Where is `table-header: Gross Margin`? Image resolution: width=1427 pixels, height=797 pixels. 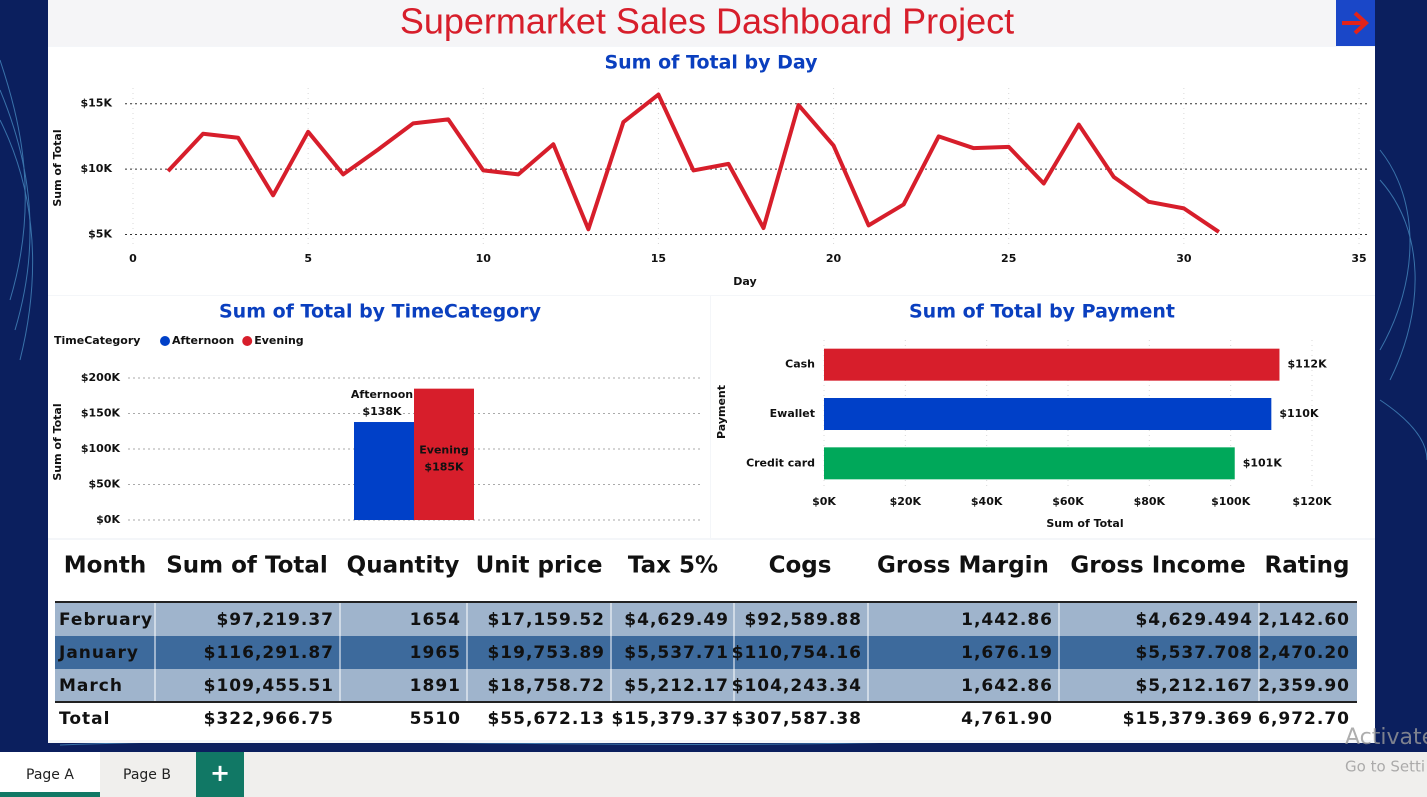 table-header: Gross Margin is located at coordinates (963, 566).